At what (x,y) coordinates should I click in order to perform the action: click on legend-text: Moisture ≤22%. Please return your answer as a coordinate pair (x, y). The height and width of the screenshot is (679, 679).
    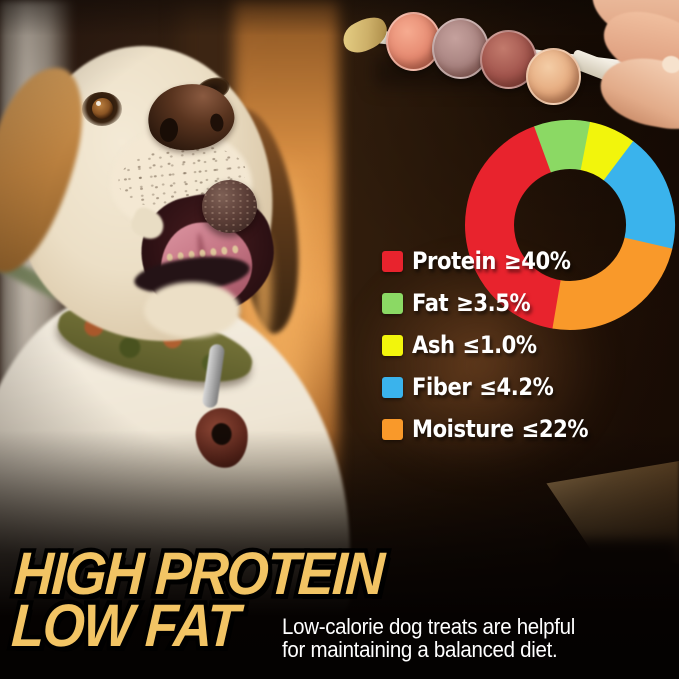
    Looking at the image, I should click on (500, 429).